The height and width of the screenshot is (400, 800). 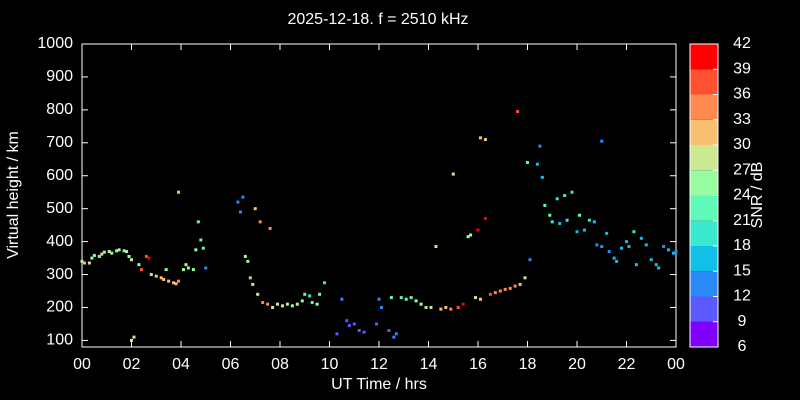 What do you see at coordinates (379, 364) in the screenshot?
I see `x-tick-label: 12` at bounding box center [379, 364].